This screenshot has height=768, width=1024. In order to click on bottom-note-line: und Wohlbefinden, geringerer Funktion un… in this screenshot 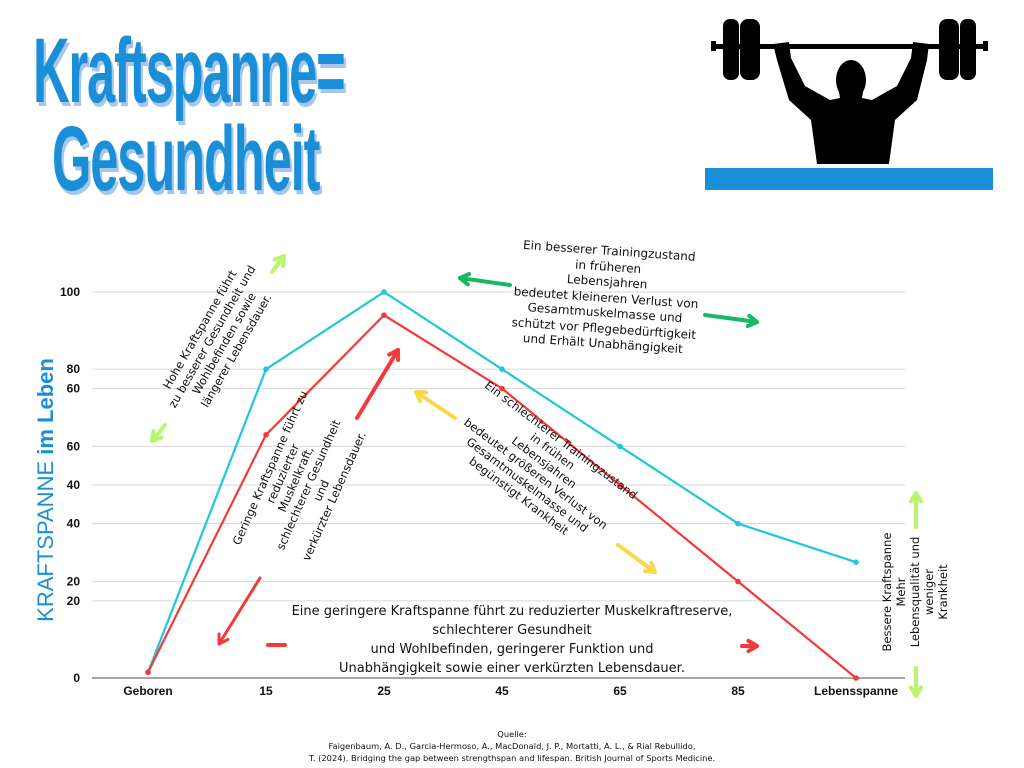, I will do `click(512, 649)`.